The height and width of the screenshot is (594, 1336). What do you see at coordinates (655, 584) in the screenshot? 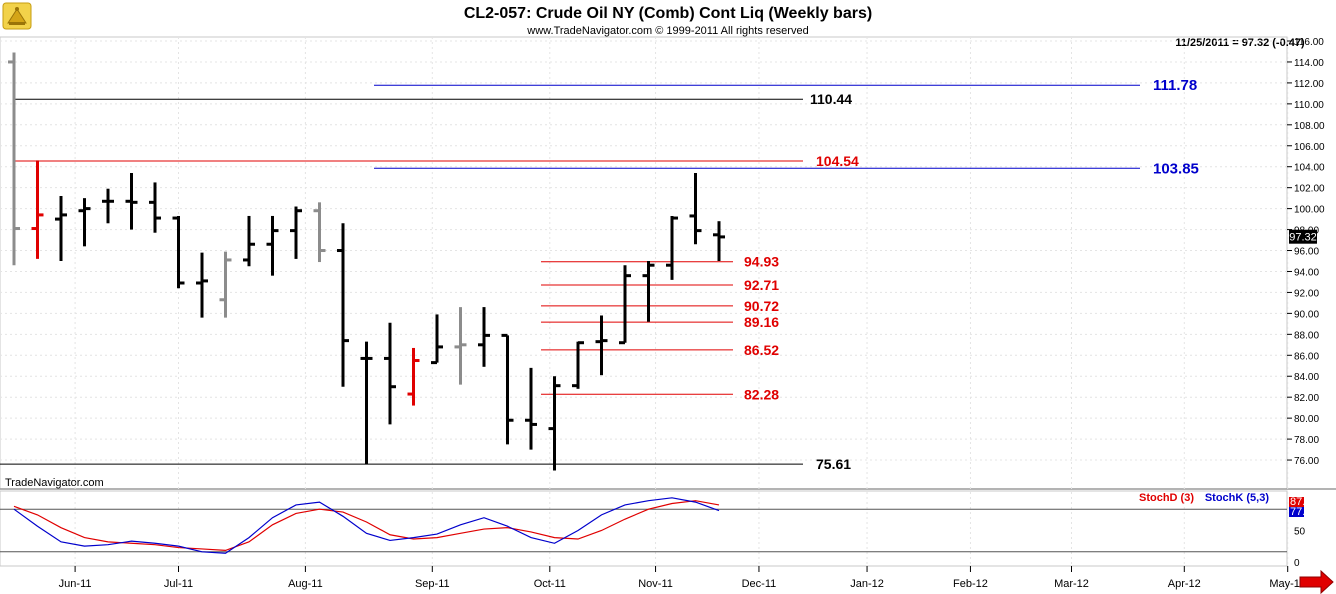
I see `time-tick-label: Nov-11` at bounding box center [655, 584].